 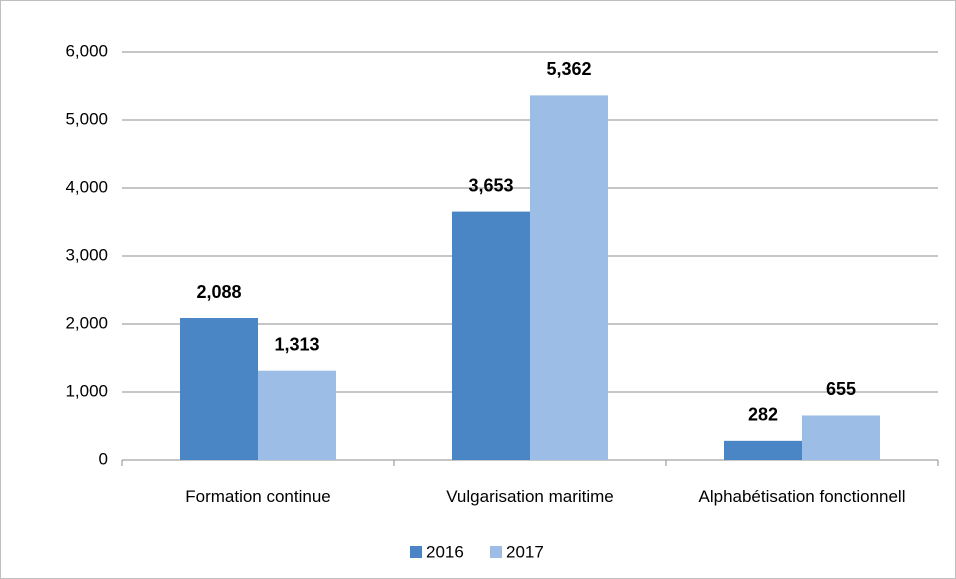 I want to click on data-label: 282, so click(x=763, y=415).